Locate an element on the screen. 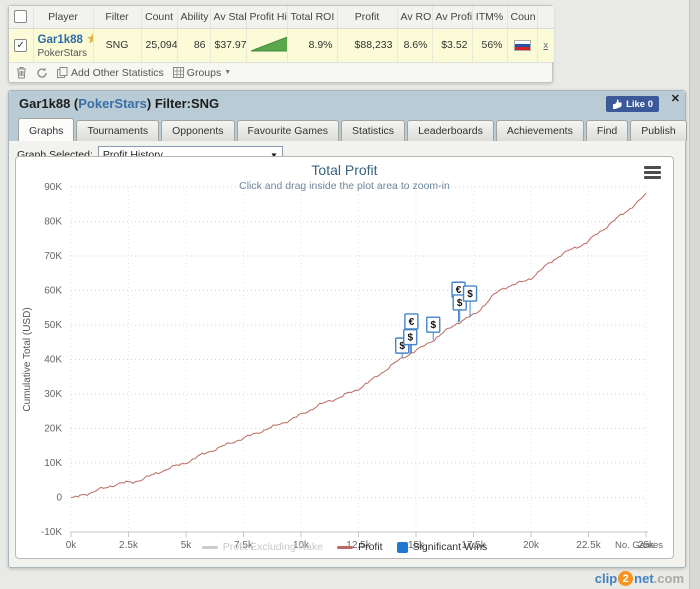 The width and height of the screenshot is (700, 589). svg-text: 20K is located at coordinates (53, 429).